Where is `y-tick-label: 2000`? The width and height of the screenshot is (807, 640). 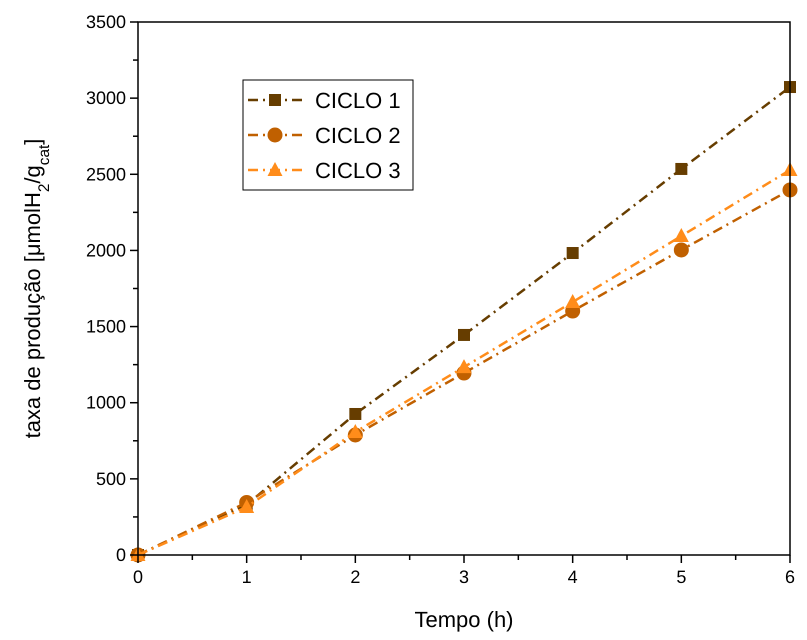
y-tick-label: 2000 is located at coordinates (106, 250).